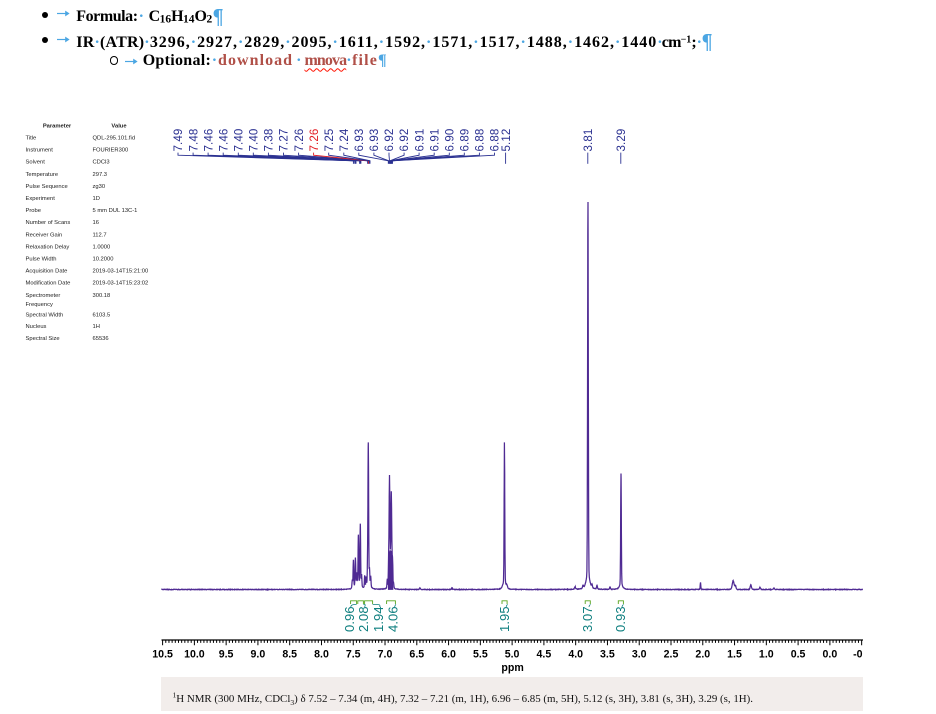 This screenshot has height=714, width=936. Describe the element at coordinates (620, 619) in the screenshot. I see `svg-text: 0.93` at that location.